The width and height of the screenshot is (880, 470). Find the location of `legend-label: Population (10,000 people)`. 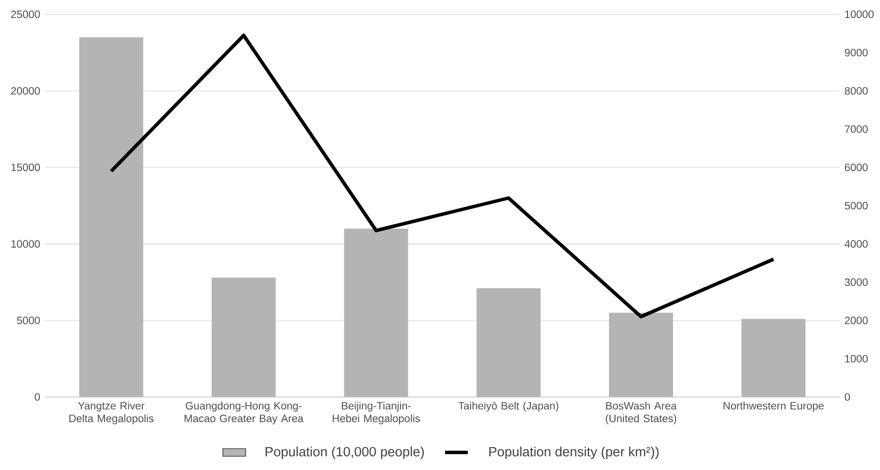

legend-label: Population (10,000 people) is located at coordinates (345, 453).